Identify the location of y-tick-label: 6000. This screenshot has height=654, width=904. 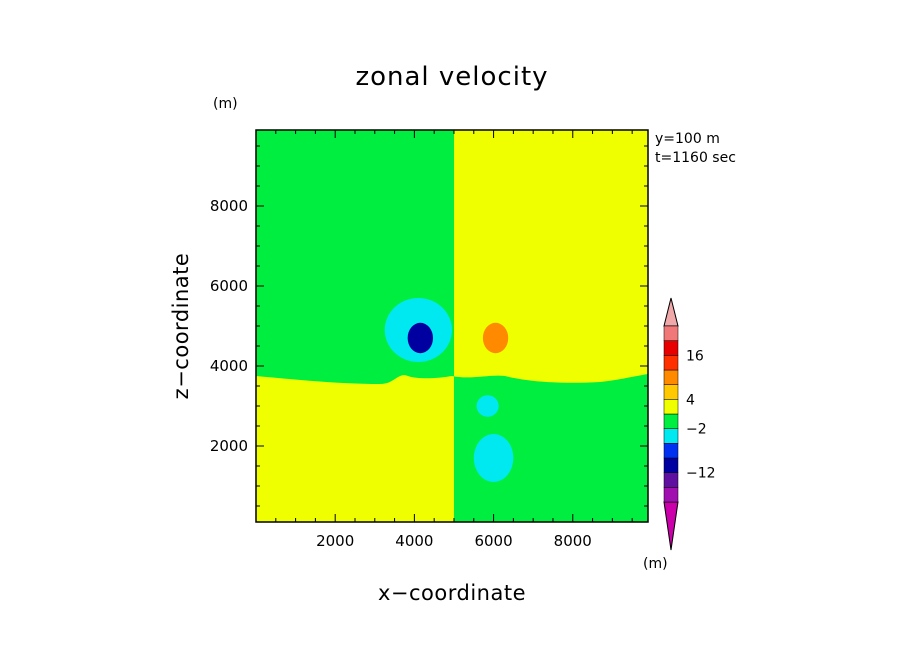
(229, 286).